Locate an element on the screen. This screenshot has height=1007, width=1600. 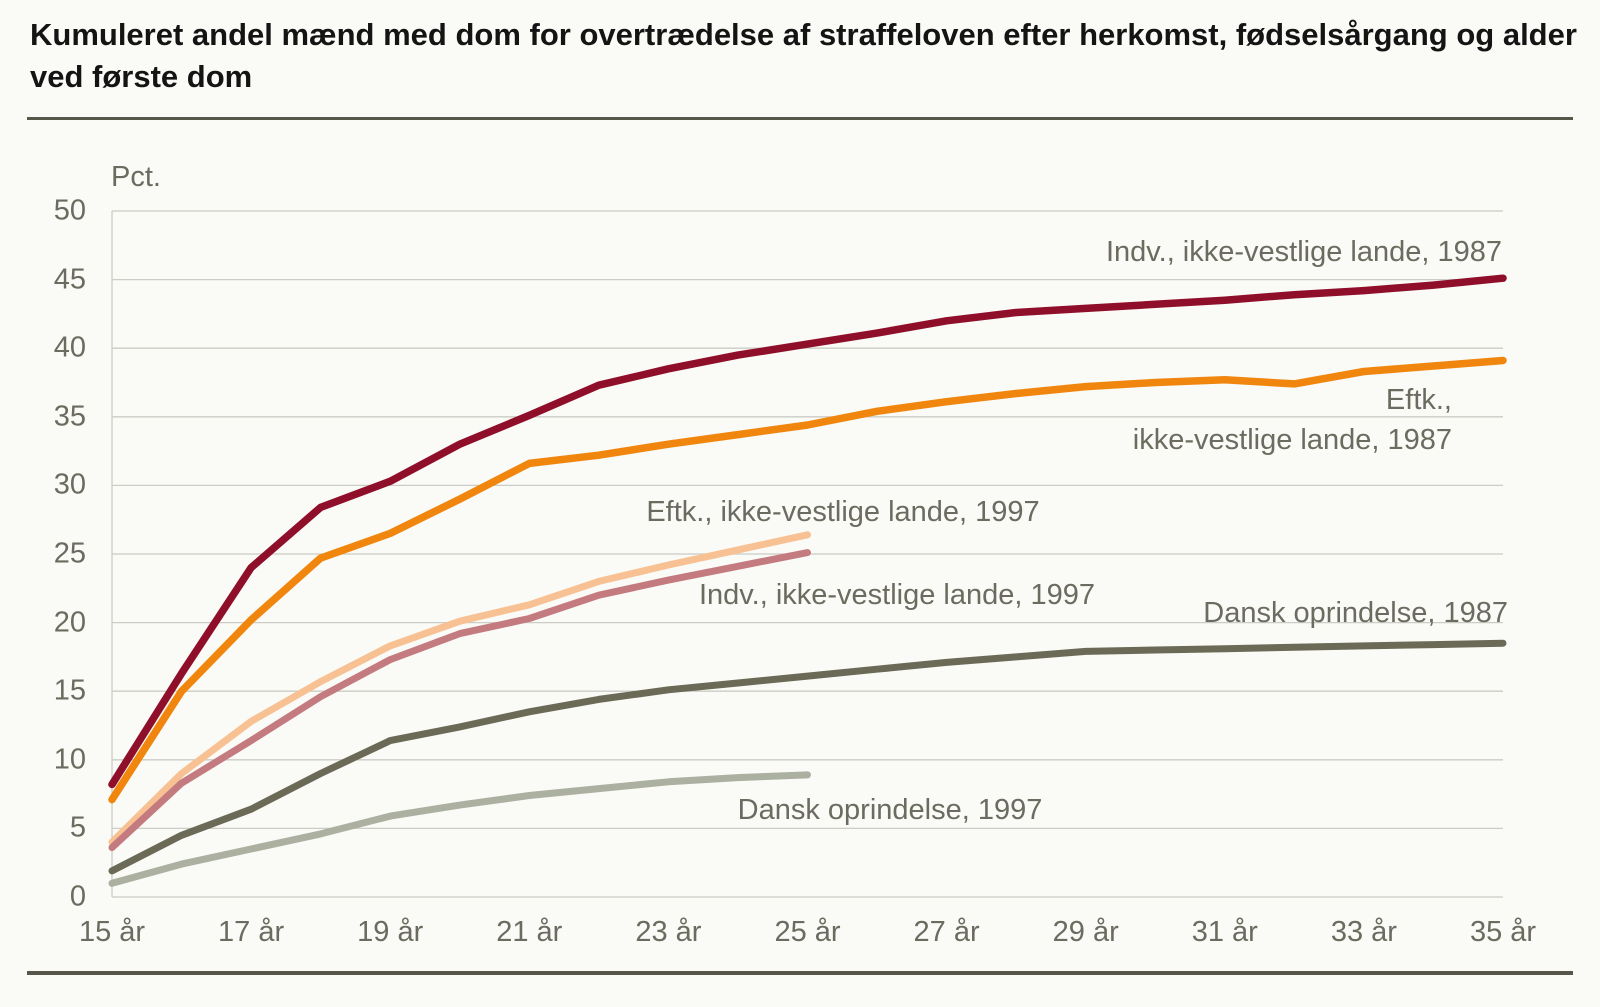
series-label-3: Eftk., ikke-vestlige lande, 1997 is located at coordinates (842, 512).